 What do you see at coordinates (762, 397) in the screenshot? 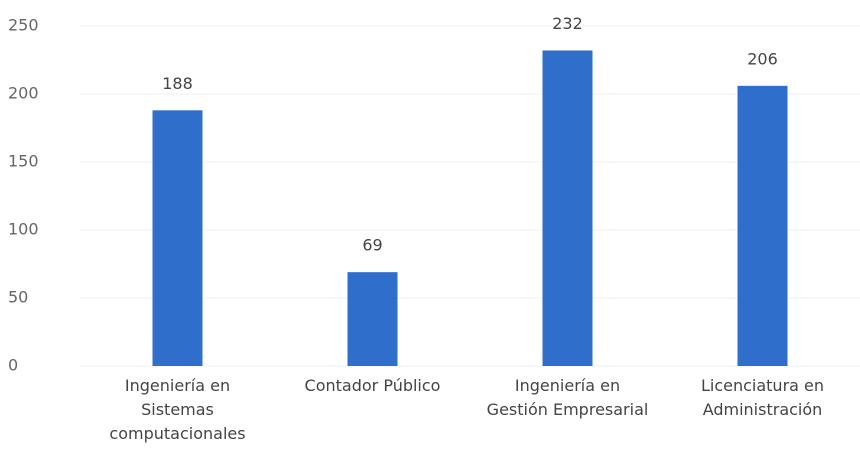
I see `x-tick-label: Licenciatura en Administración` at bounding box center [762, 397].